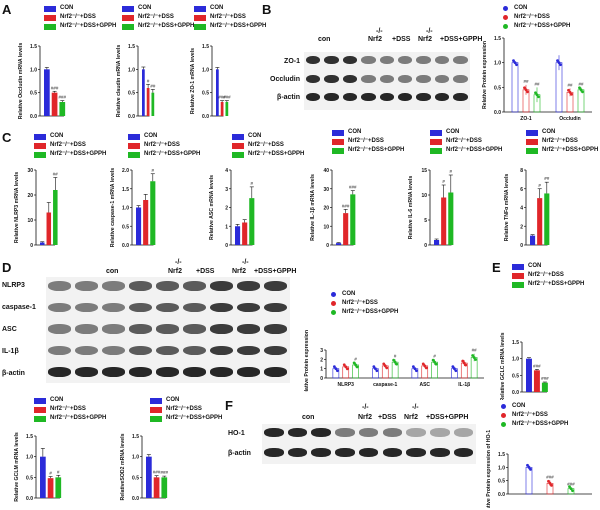  What do you see at coordinates (466, 141) in the screenshot?
I see `legend-c5: CON Nrf2⁻/⁻+DSS Nrf2⁻/⁻+DSS+GPPH` at bounding box center [466, 141].